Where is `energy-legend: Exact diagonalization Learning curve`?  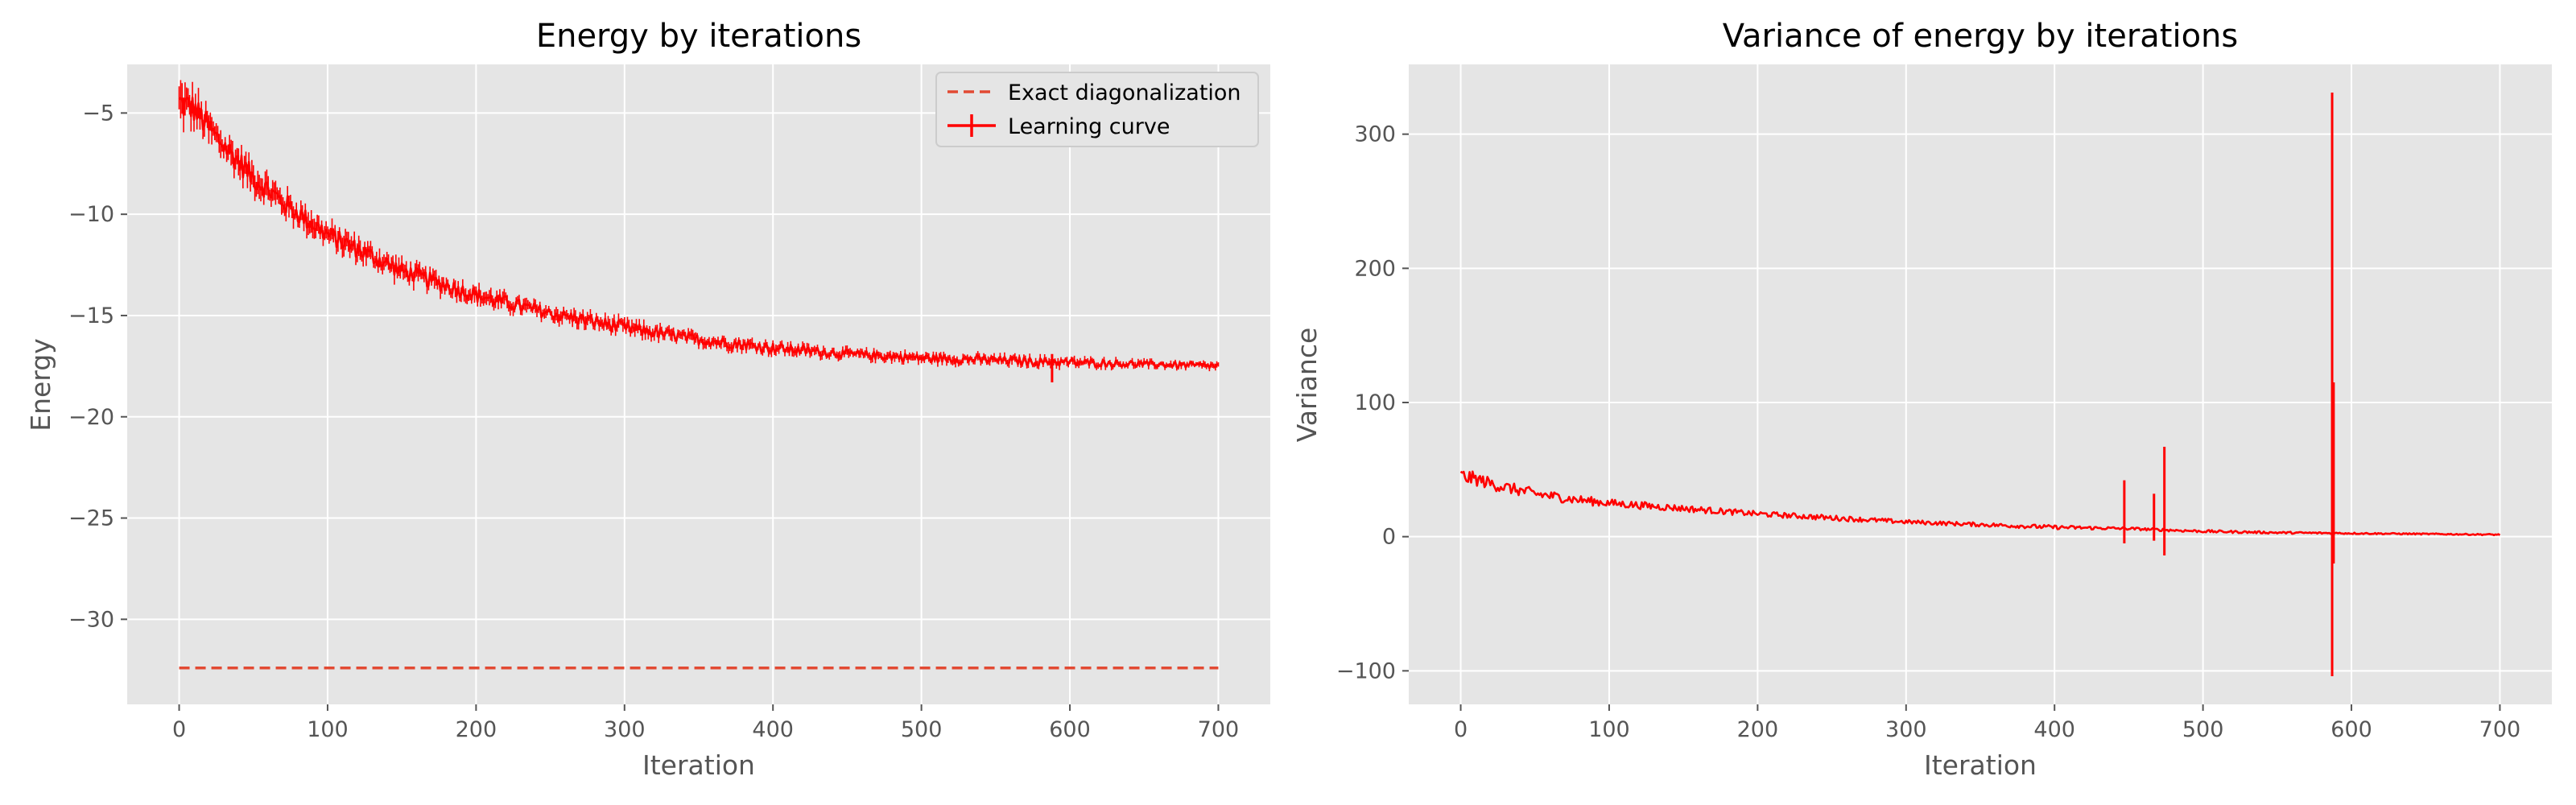
energy-legend: Exact diagonalization Learning curve is located at coordinates (1097, 109).